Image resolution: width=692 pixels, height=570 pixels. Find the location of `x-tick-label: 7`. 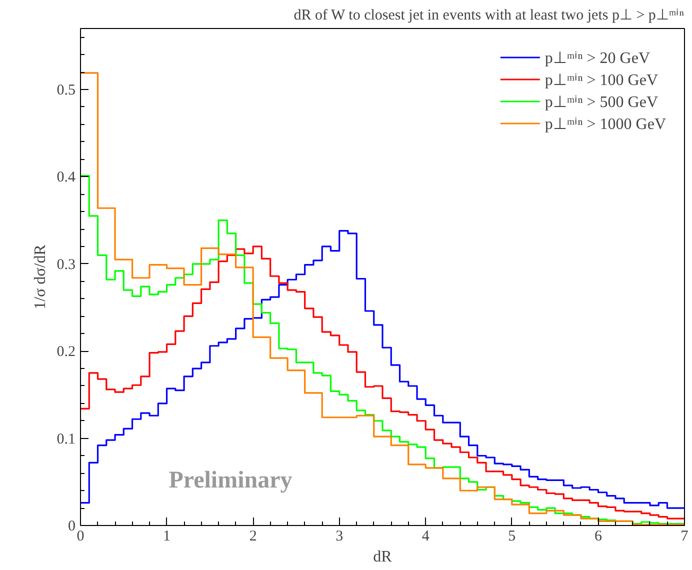

x-tick-label: 7 is located at coordinates (684, 536).